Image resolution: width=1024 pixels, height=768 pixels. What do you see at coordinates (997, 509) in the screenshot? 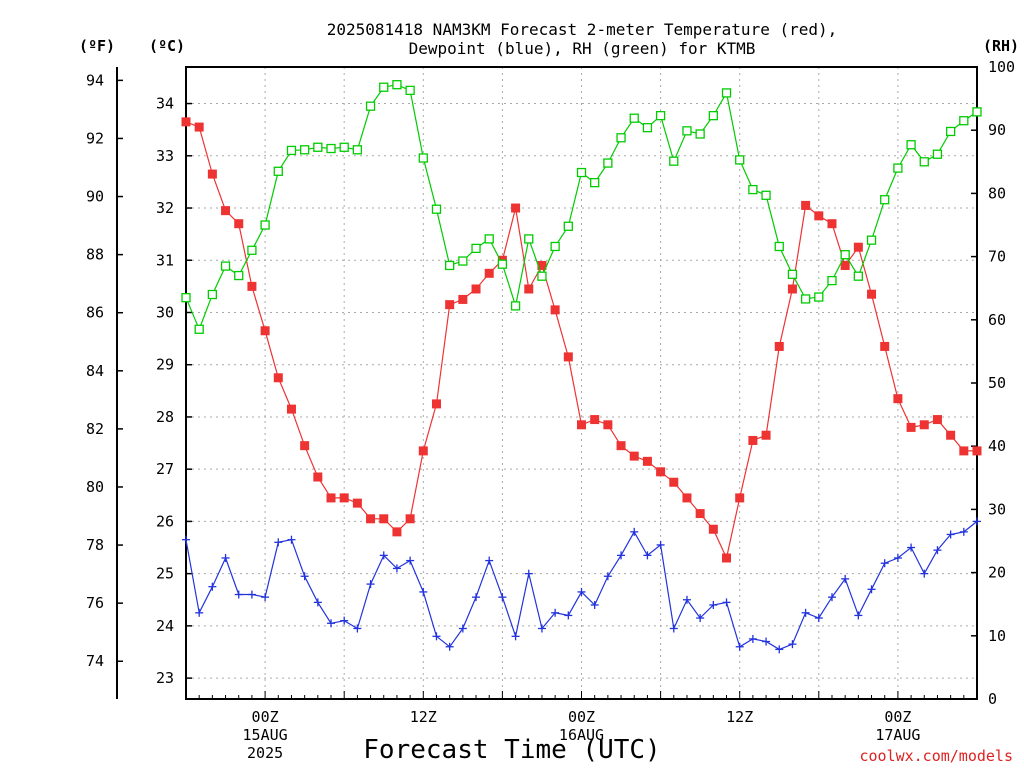
I see `rh-tick-label: 30` at bounding box center [997, 509].